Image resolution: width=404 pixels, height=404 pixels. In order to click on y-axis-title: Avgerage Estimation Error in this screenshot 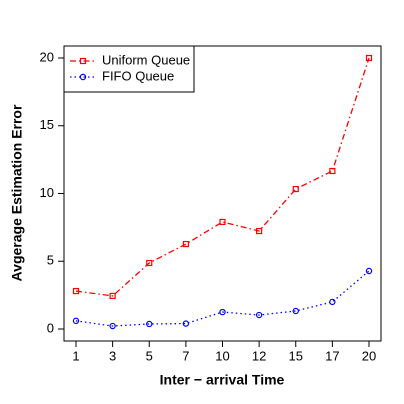, I will do `click(17, 192)`.